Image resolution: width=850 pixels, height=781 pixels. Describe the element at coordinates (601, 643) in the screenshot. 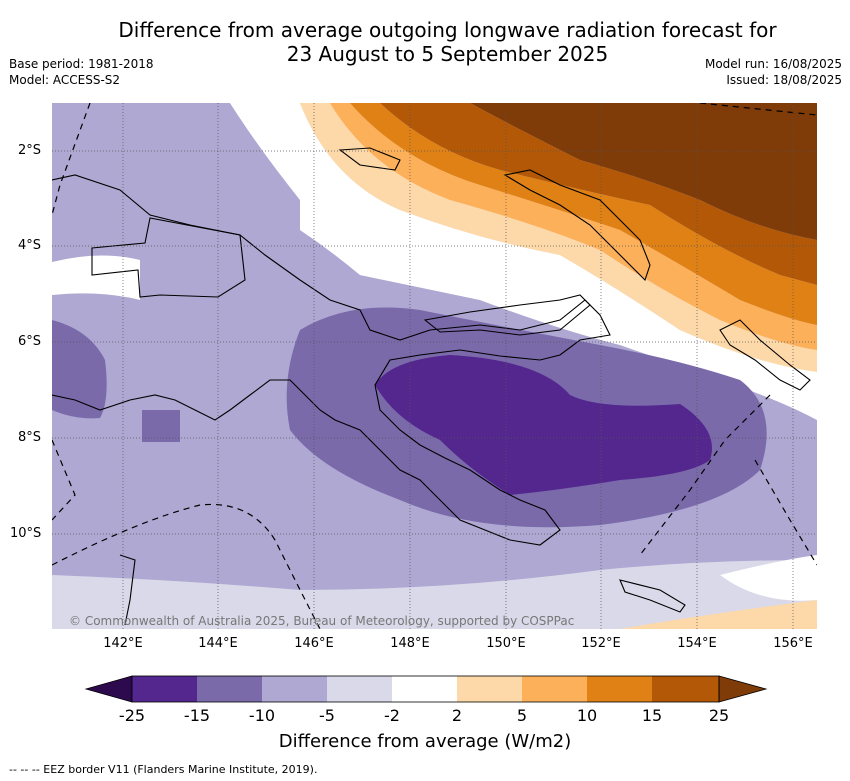

I see `lon-label: 152°E` at that location.